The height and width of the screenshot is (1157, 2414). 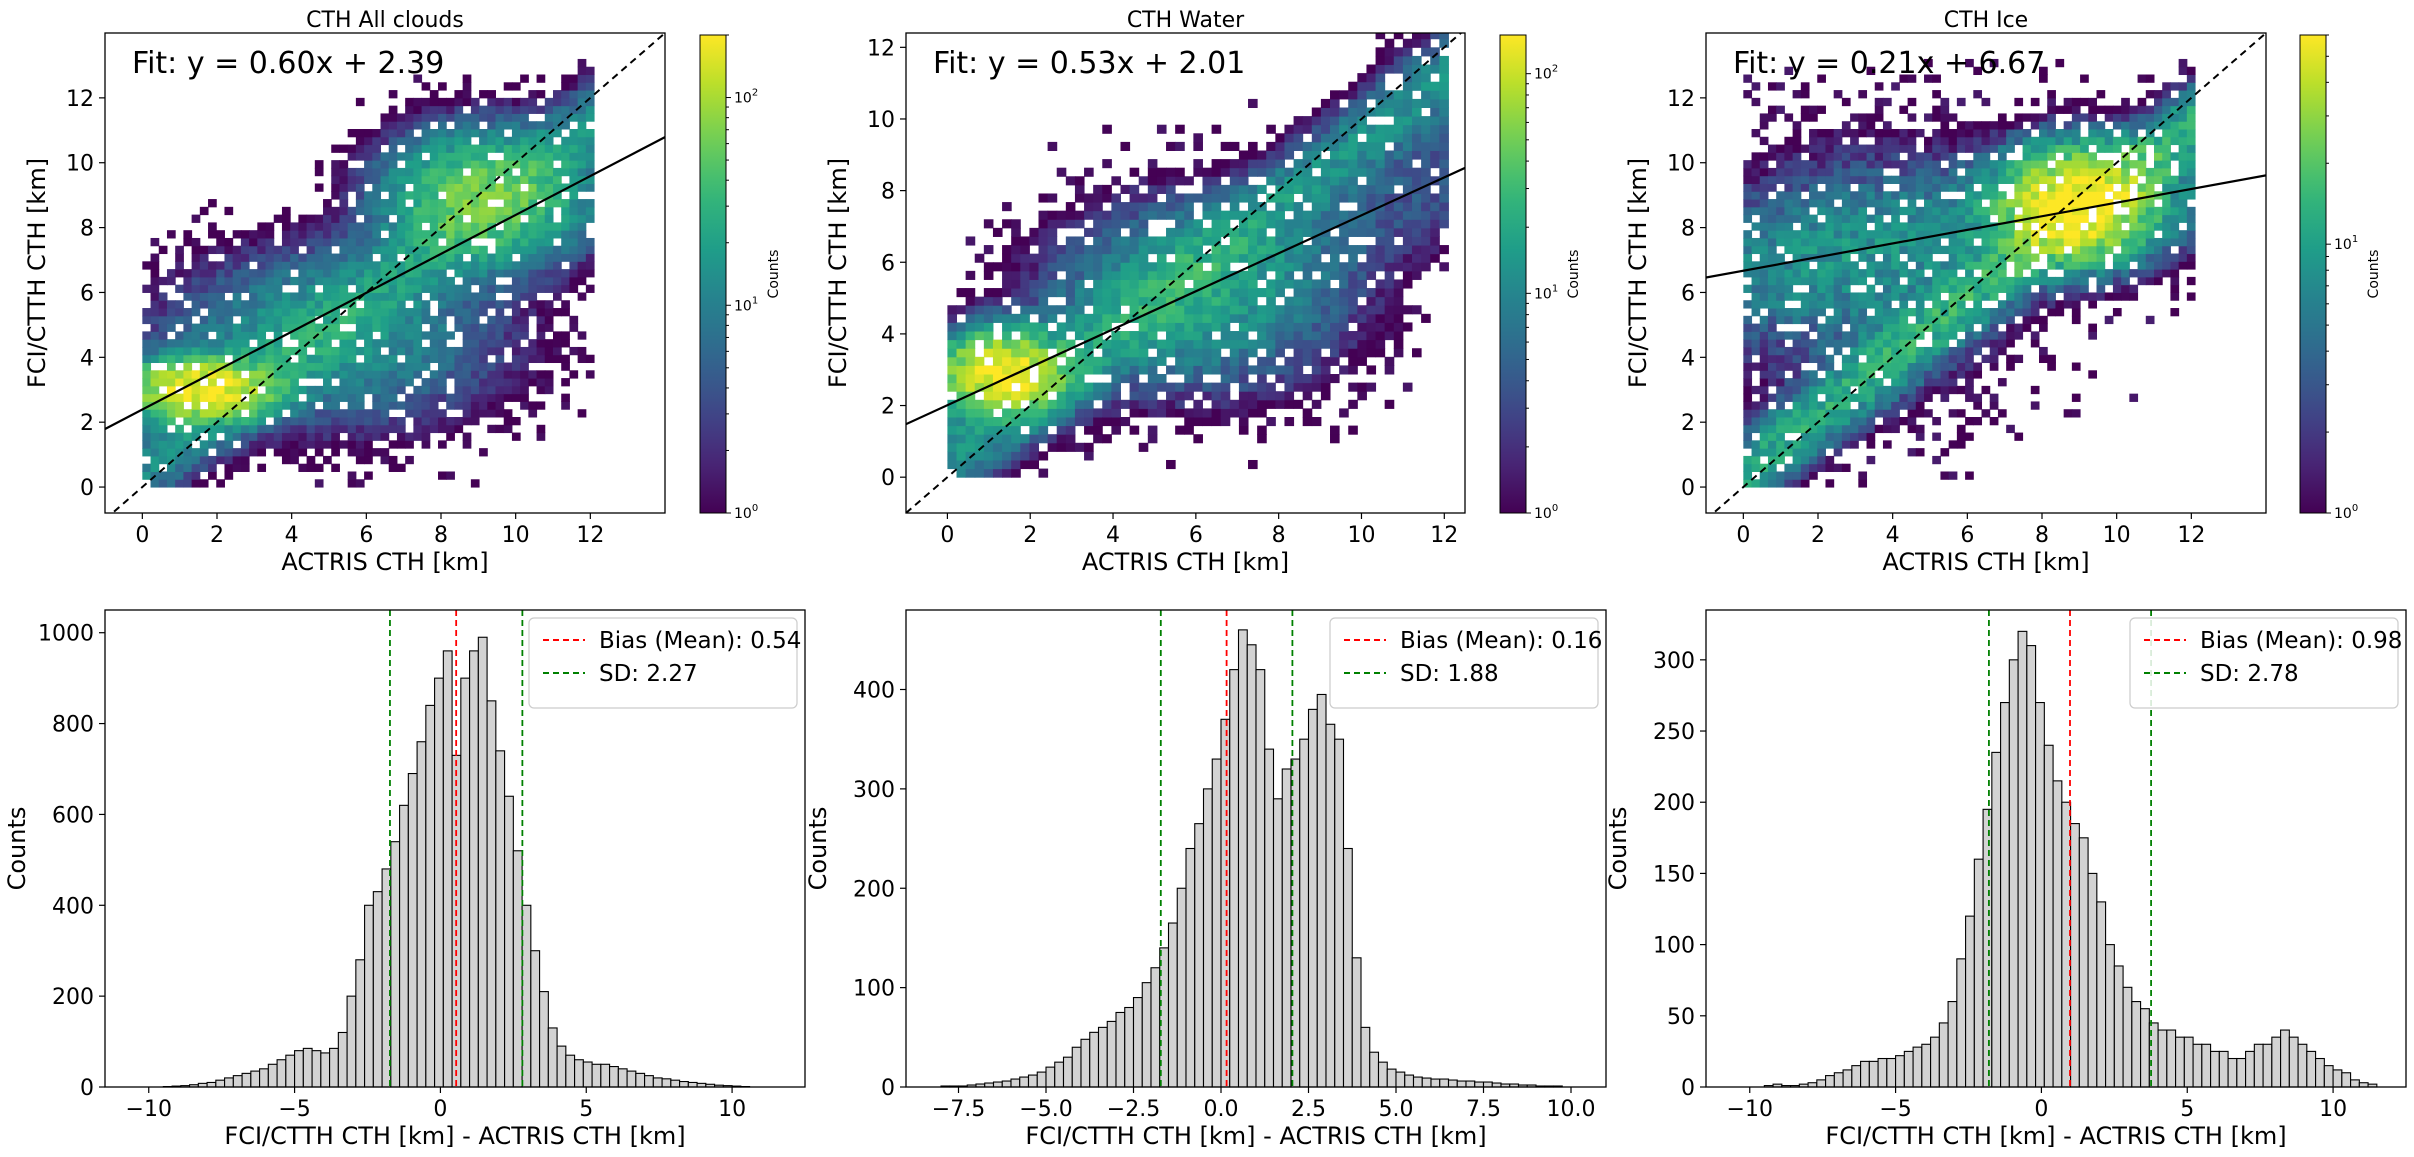 What do you see at coordinates (385, 273) in the screenshot?
I see `plot-frame` at bounding box center [385, 273].